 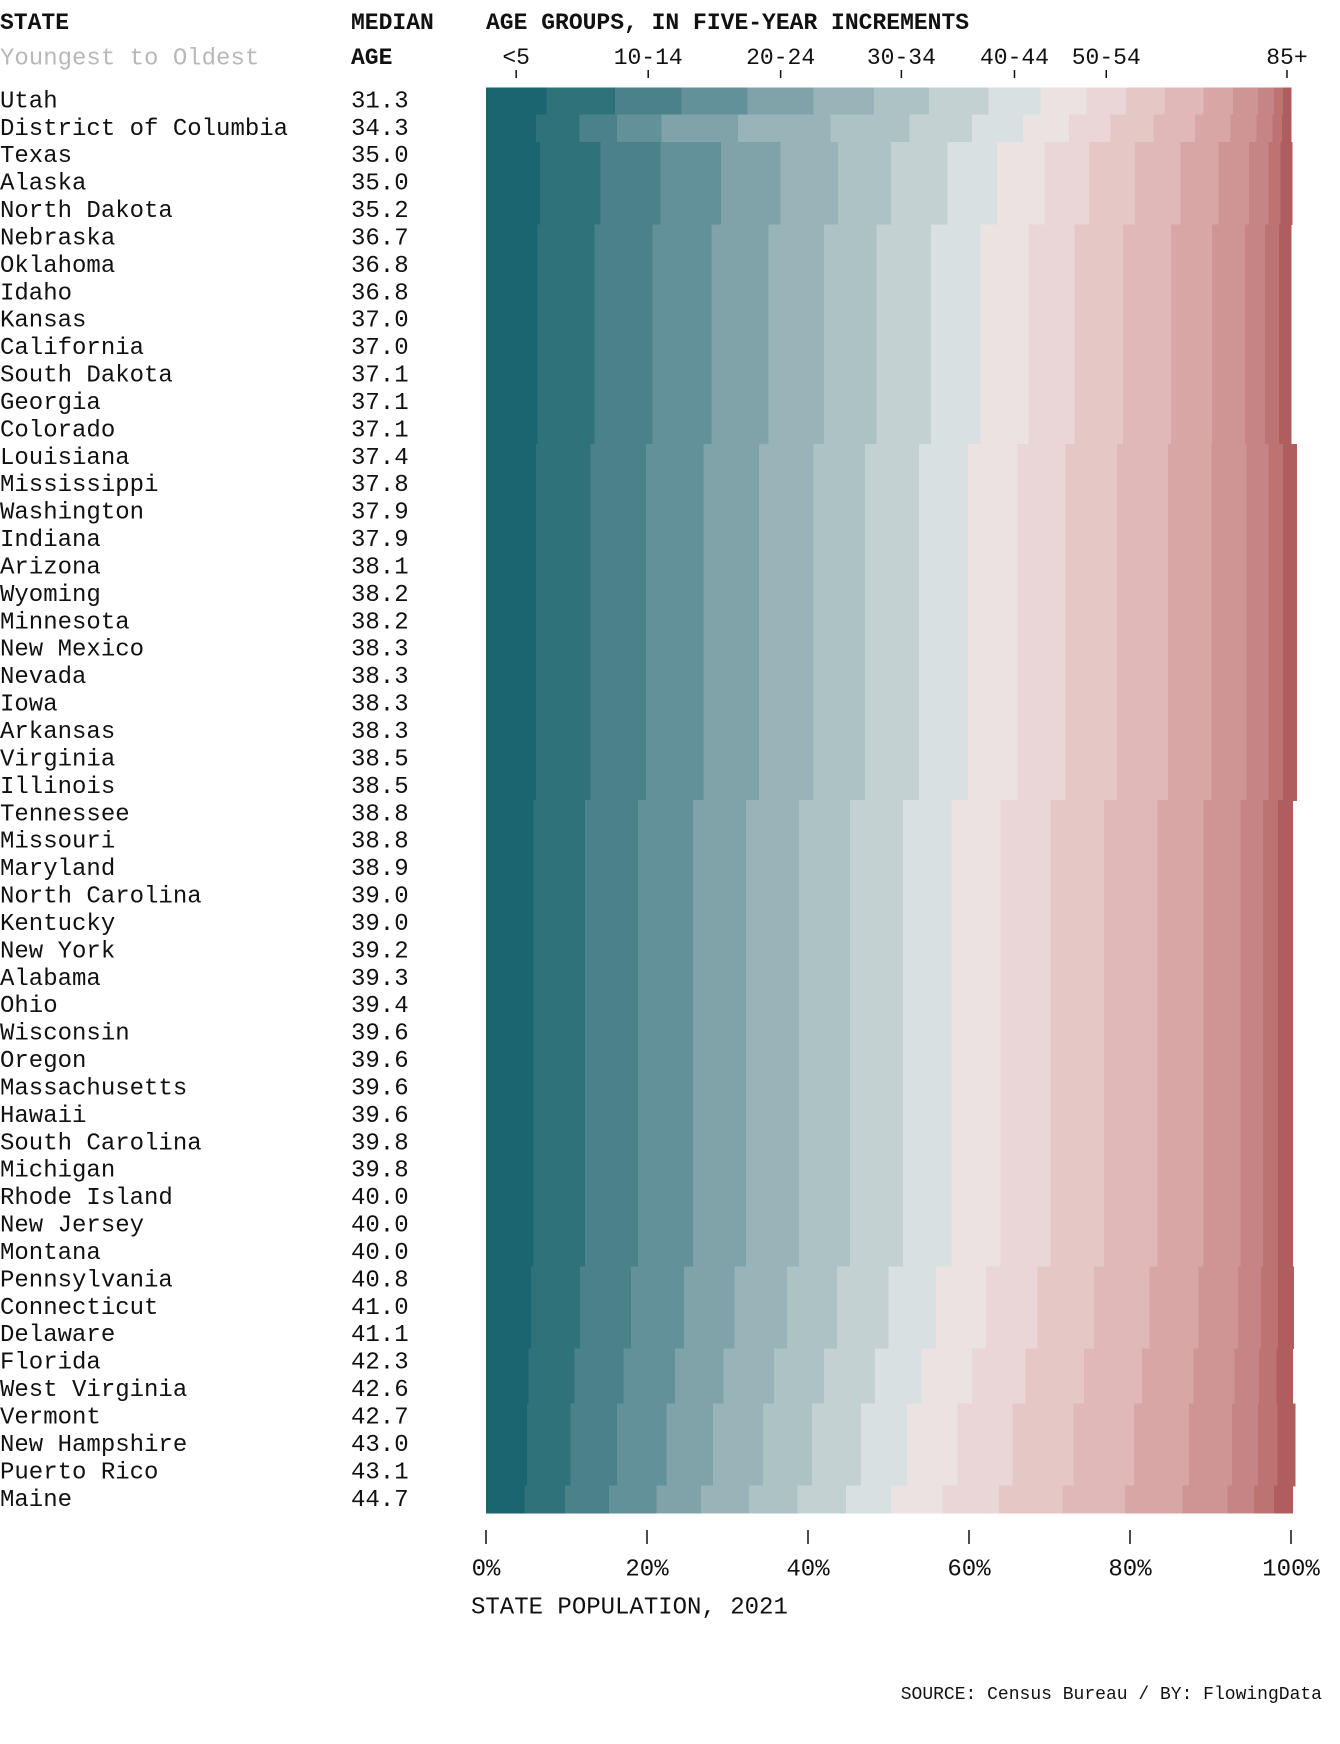 I want to click on median-age: 38.2, so click(x=380, y=622).